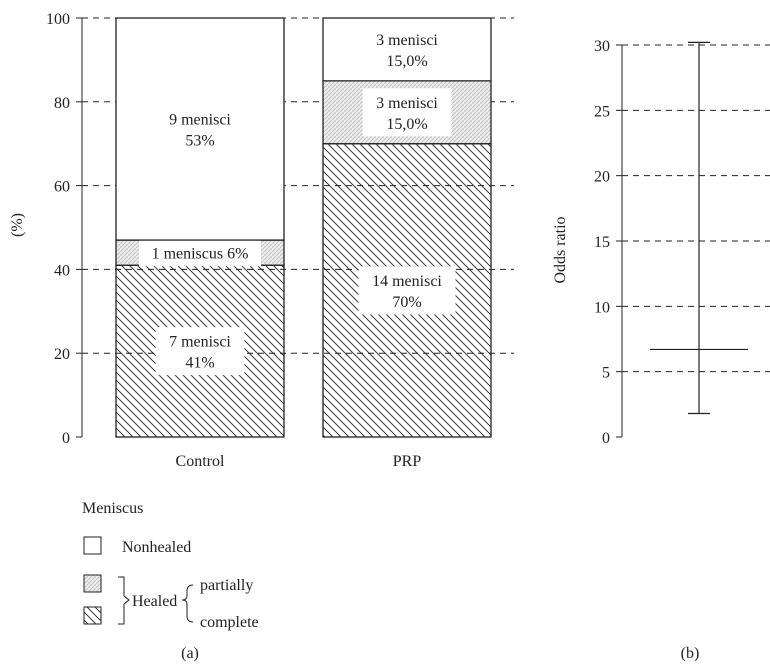  What do you see at coordinates (602, 111) in the screenshot?
I see `panel-b-y-tick-label: 25` at bounding box center [602, 111].